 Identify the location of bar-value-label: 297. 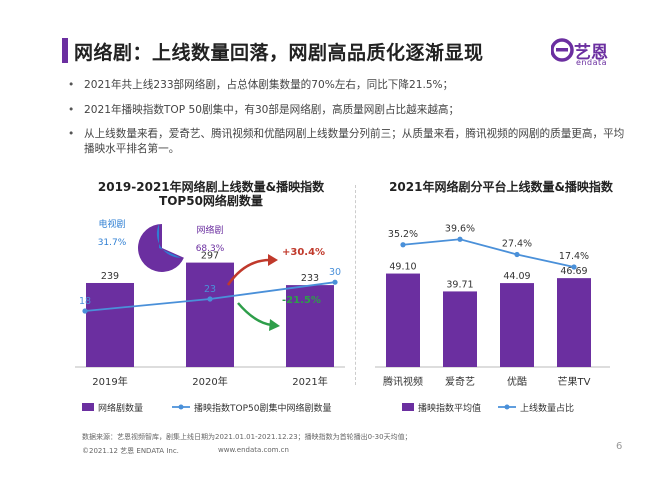
(210, 256).